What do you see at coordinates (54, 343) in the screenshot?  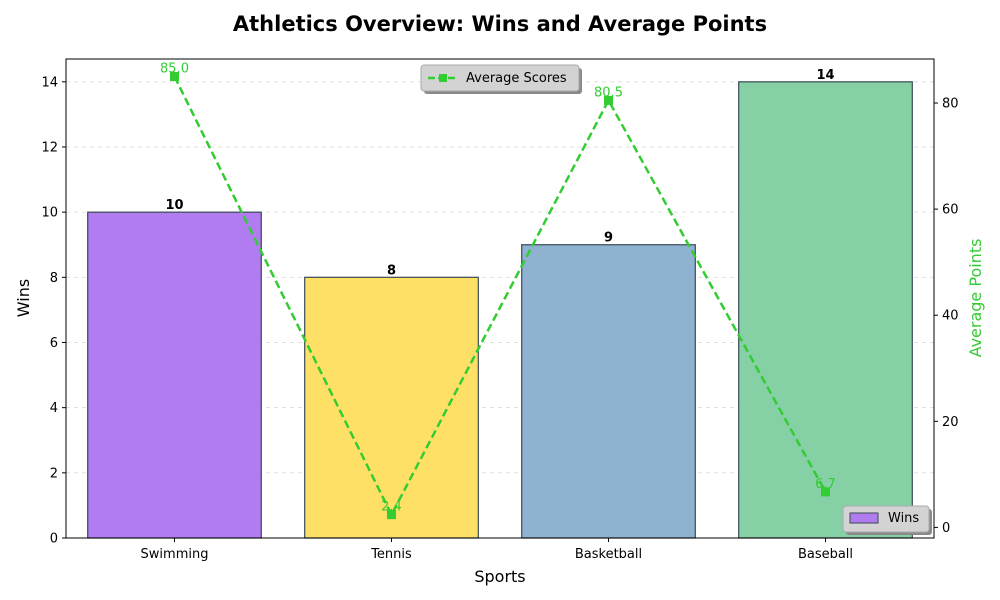 I see `y-tick-label: 6` at bounding box center [54, 343].